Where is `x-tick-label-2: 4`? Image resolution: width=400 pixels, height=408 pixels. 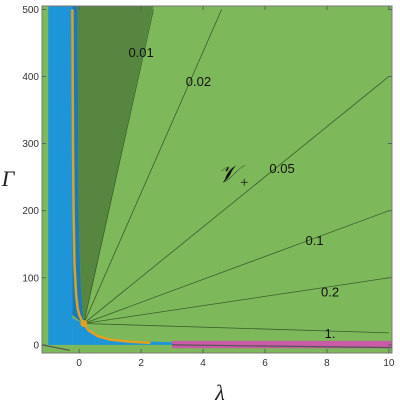 x-tick-label-2: 4 is located at coordinates (203, 363).